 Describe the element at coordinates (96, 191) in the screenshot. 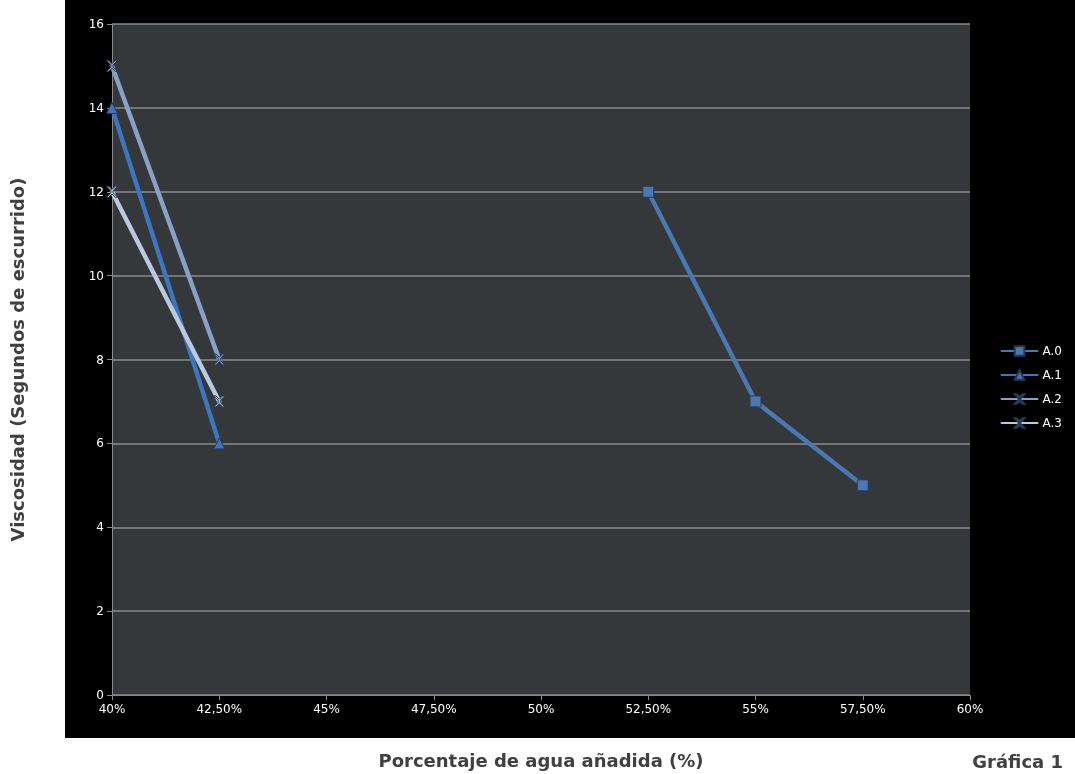

I see `y-tick-label: 12` at that location.